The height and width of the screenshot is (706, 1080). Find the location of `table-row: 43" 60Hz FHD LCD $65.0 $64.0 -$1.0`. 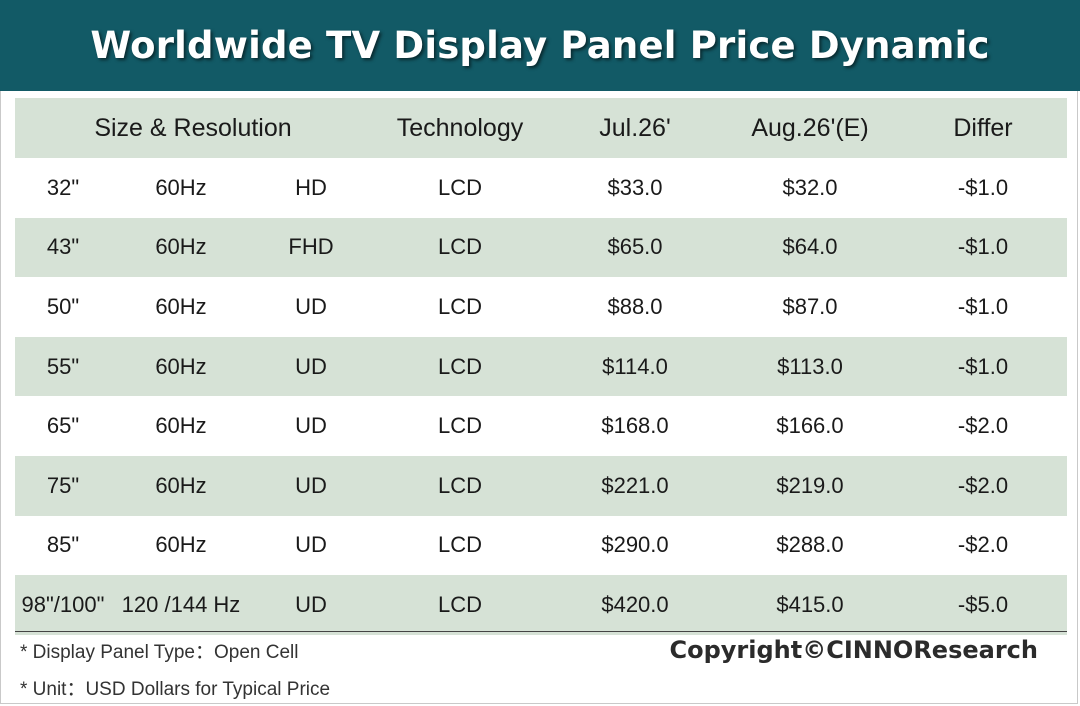

table-row: 43" 60Hz FHD LCD $65.0 $64.0 -$1.0 is located at coordinates (541, 247).